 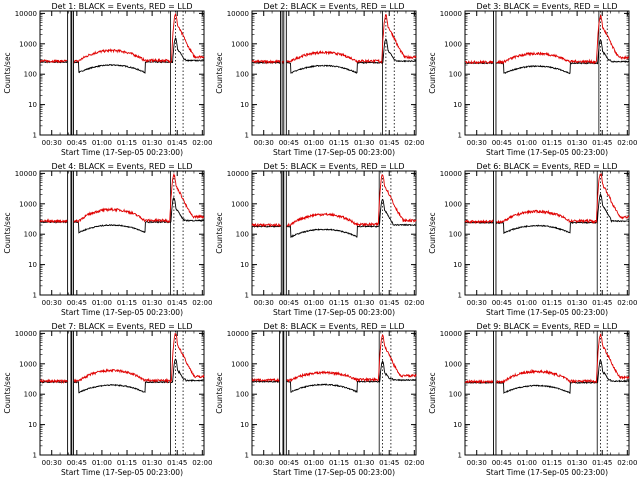 I want to click on panel-title: Det 5: BLACK = Events, RED = LLD, so click(x=334, y=166).